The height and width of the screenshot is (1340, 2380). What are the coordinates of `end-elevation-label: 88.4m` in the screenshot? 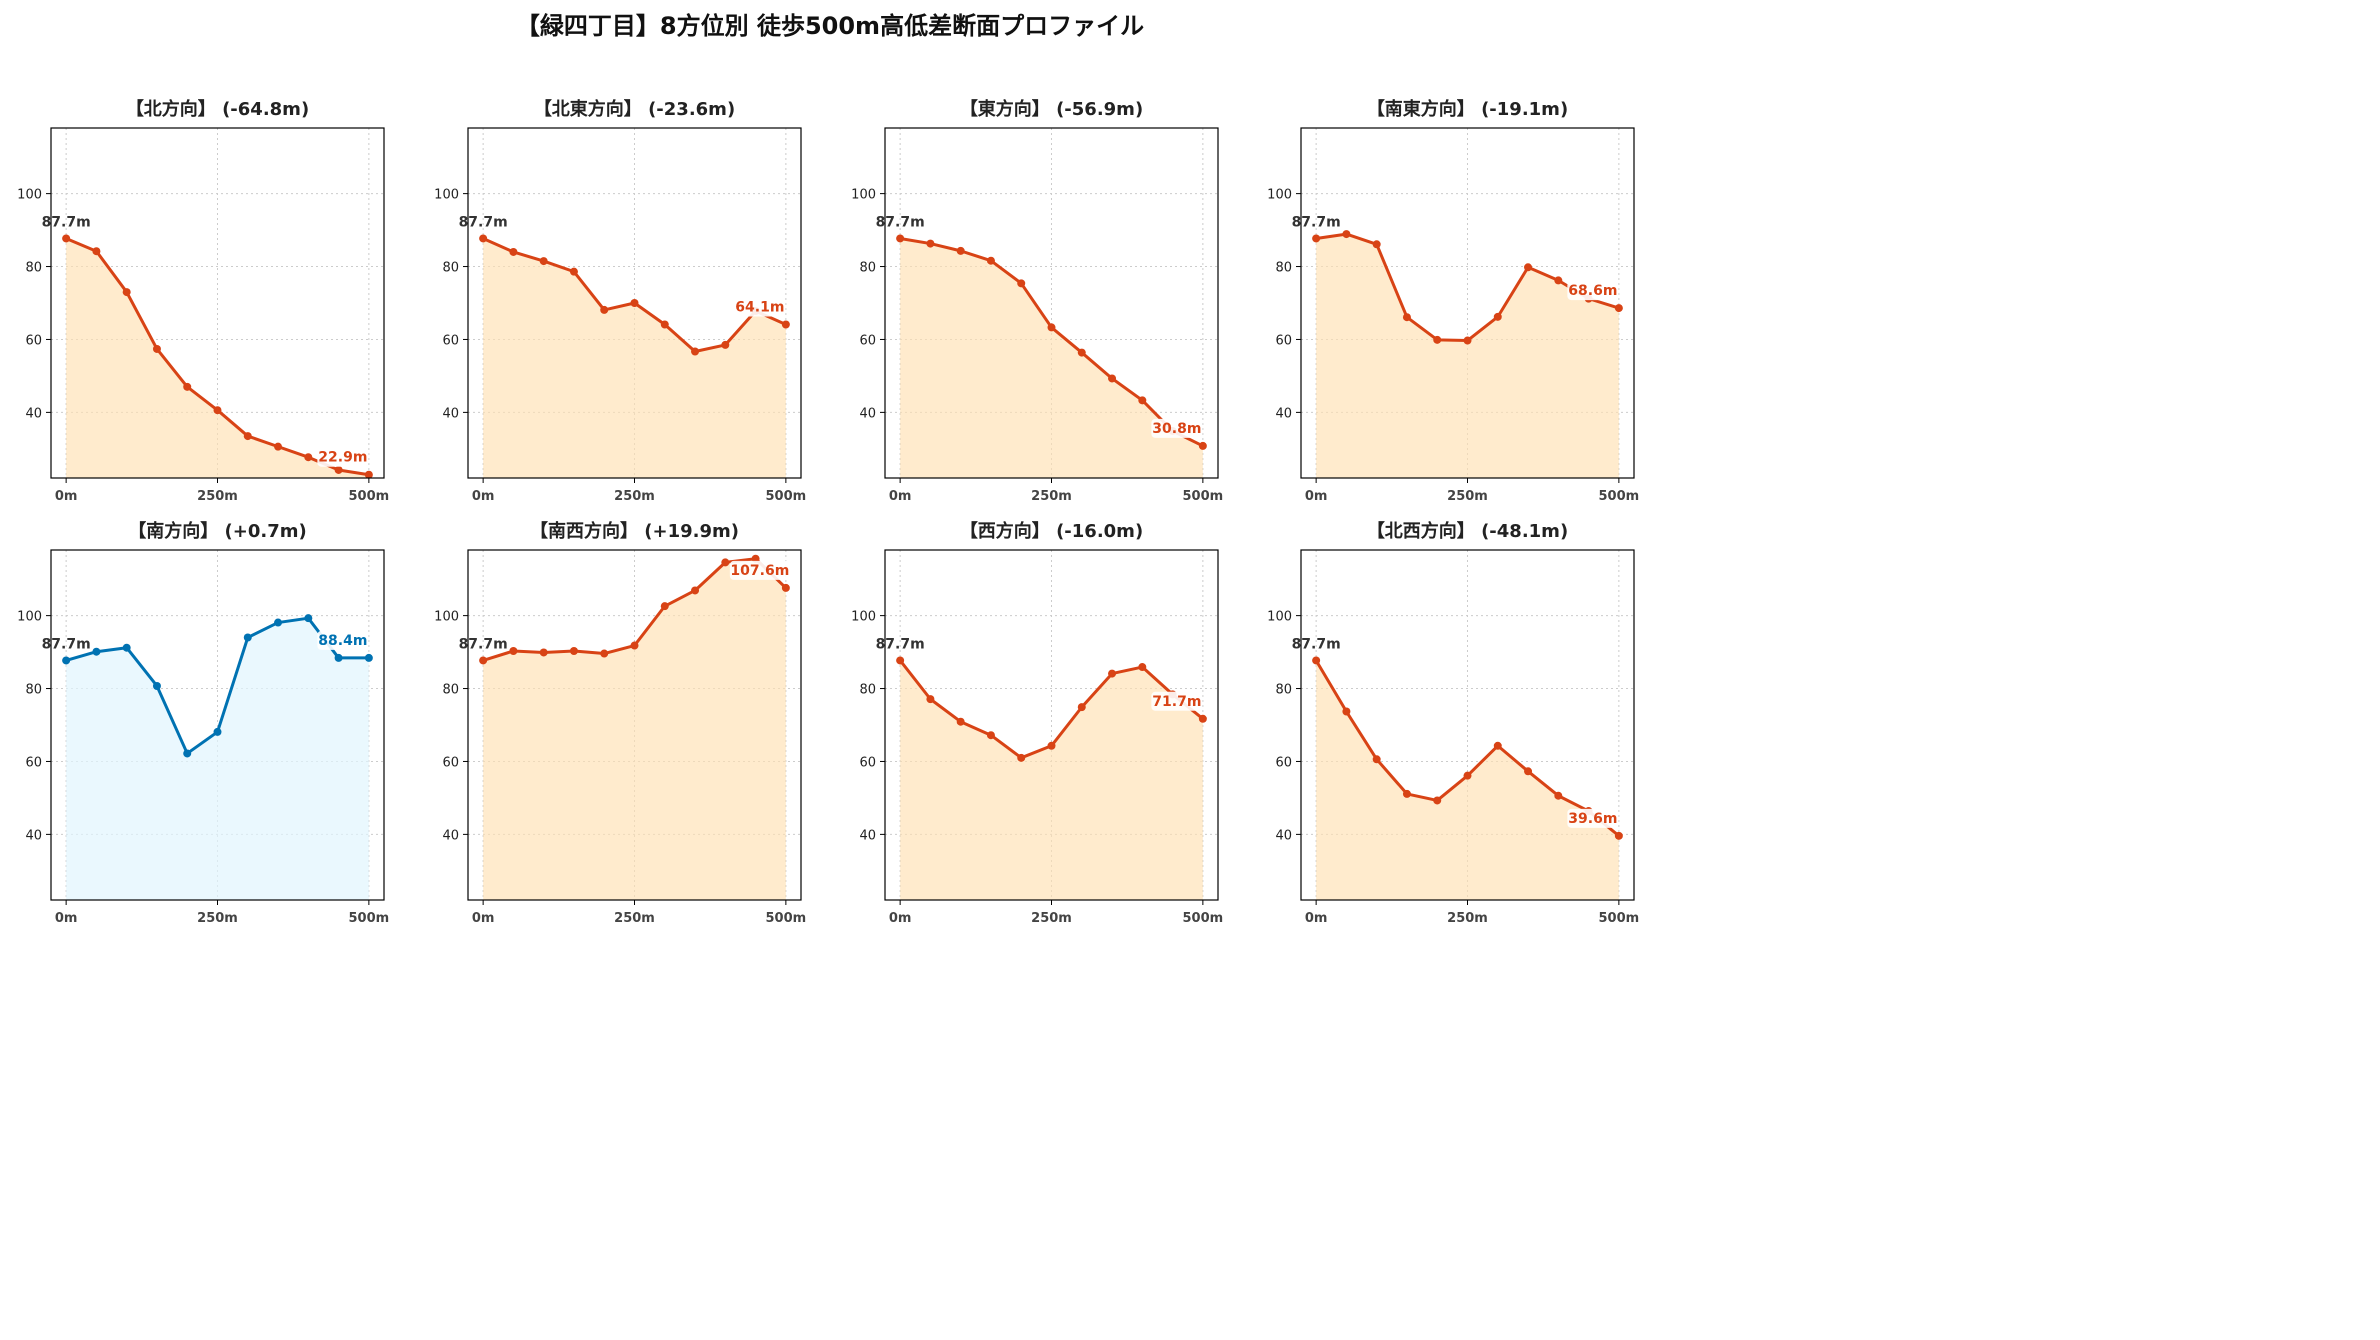 It's located at (342, 641).